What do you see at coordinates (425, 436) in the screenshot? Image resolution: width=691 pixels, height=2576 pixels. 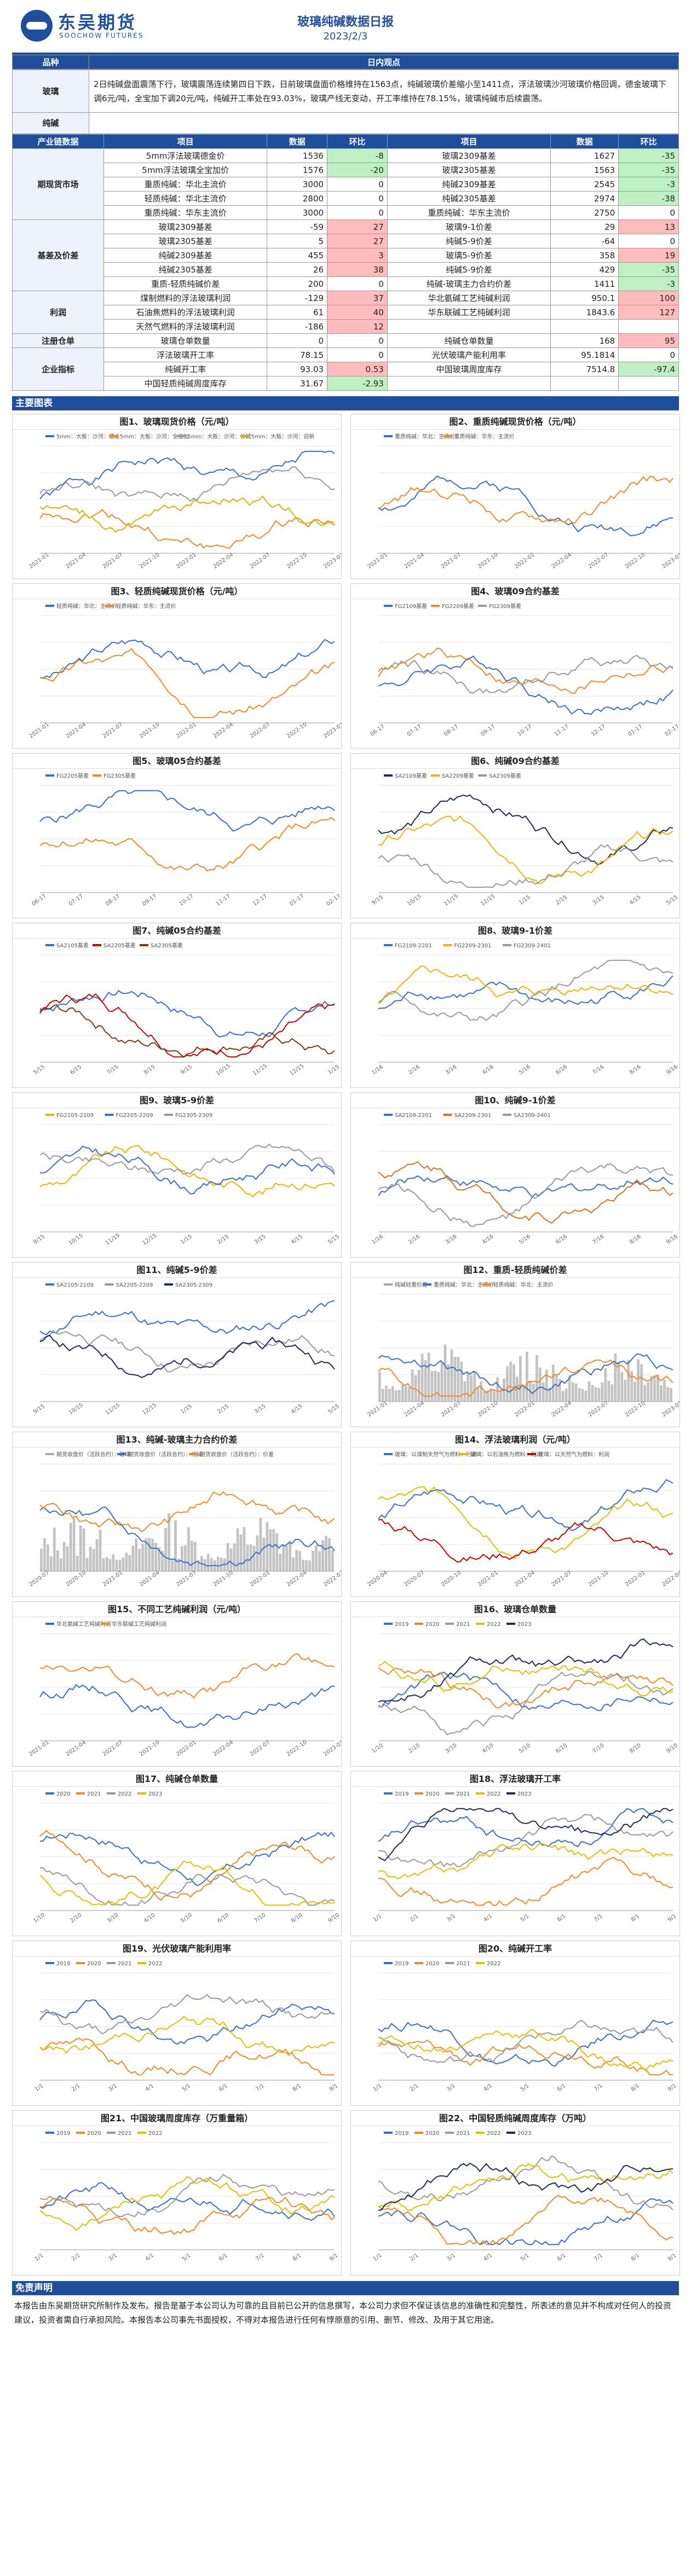 I see `legend-label: 重质纯碱：华北：主流价` at bounding box center [425, 436].